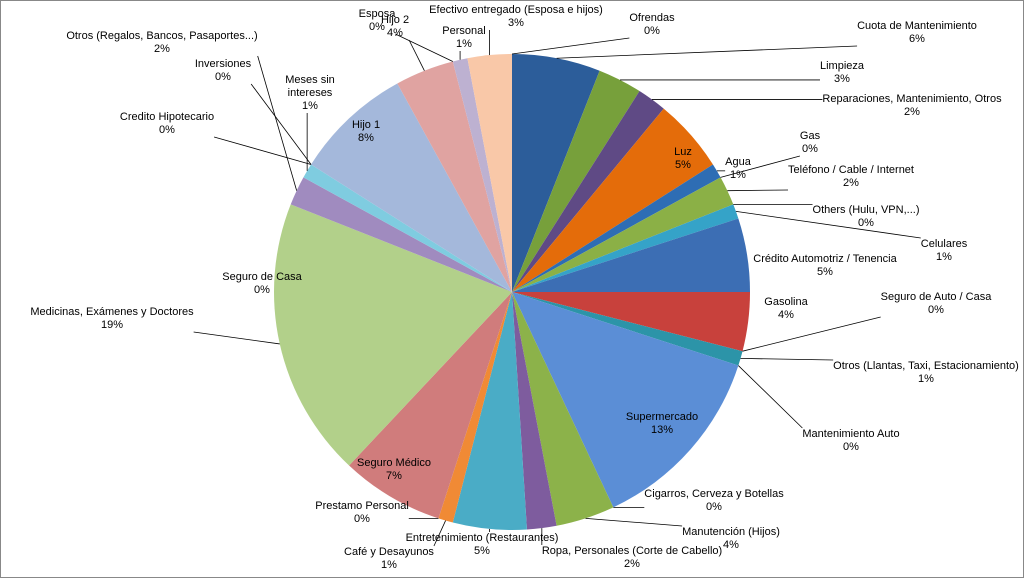 This screenshot has width=1024, height=578. What do you see at coordinates (786, 302) in the screenshot?
I see `category-name: Gasolina` at bounding box center [786, 302].